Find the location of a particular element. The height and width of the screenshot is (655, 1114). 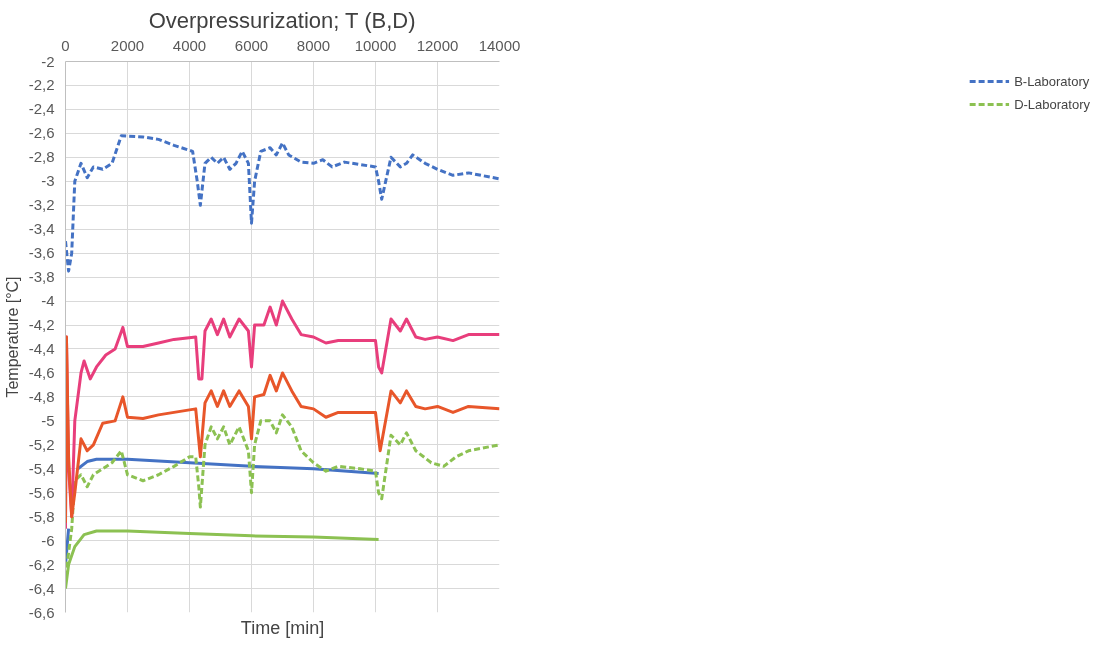

x-tick-label: 10000 is located at coordinates (375, 45).